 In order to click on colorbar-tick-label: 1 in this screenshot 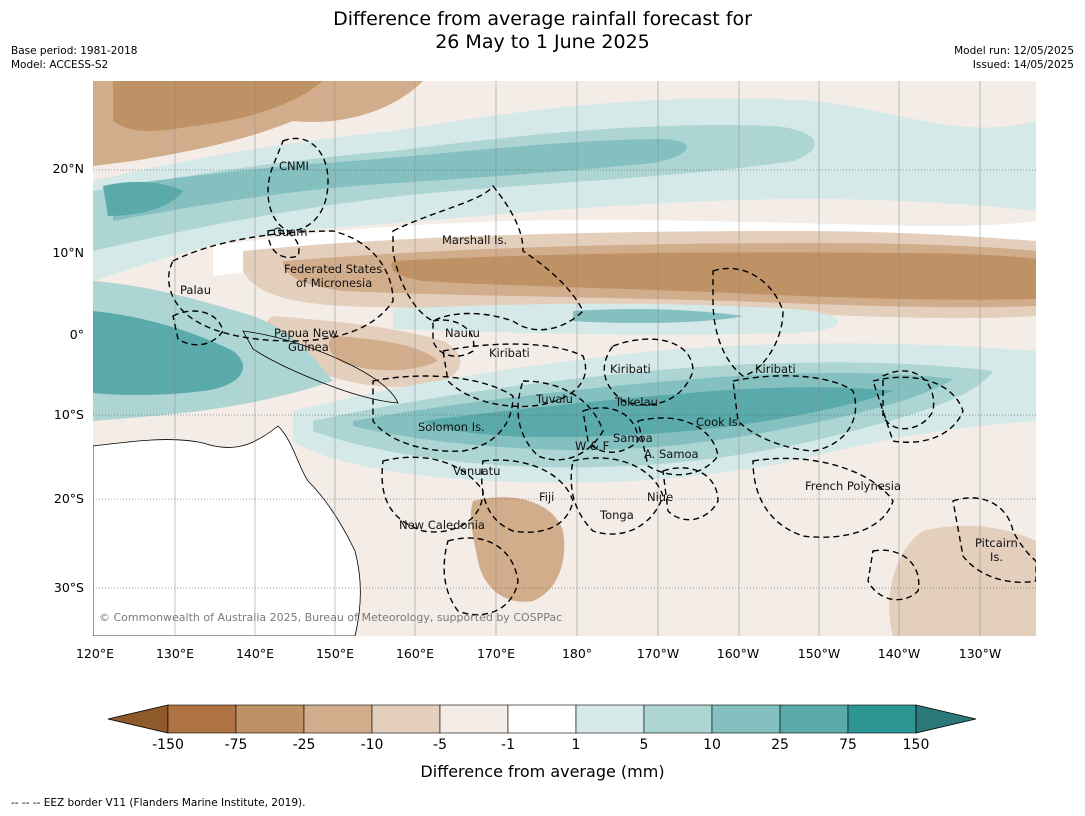, I will do `click(576, 745)`.